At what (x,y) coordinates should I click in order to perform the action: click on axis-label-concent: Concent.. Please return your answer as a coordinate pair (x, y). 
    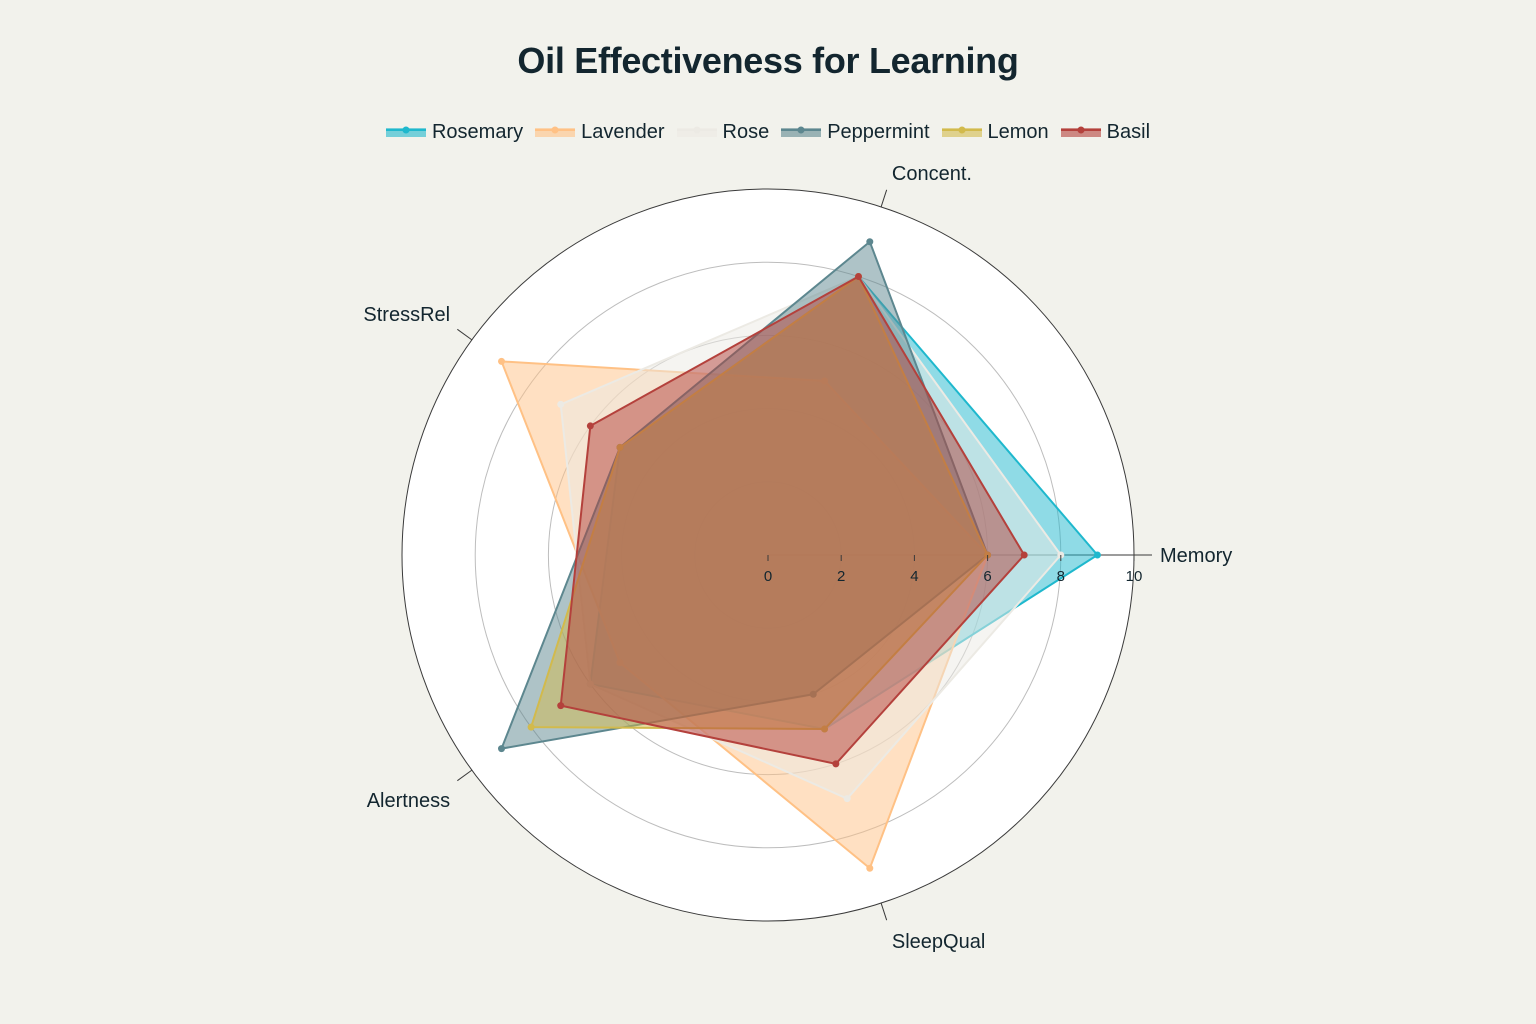
    Looking at the image, I should click on (932, 174).